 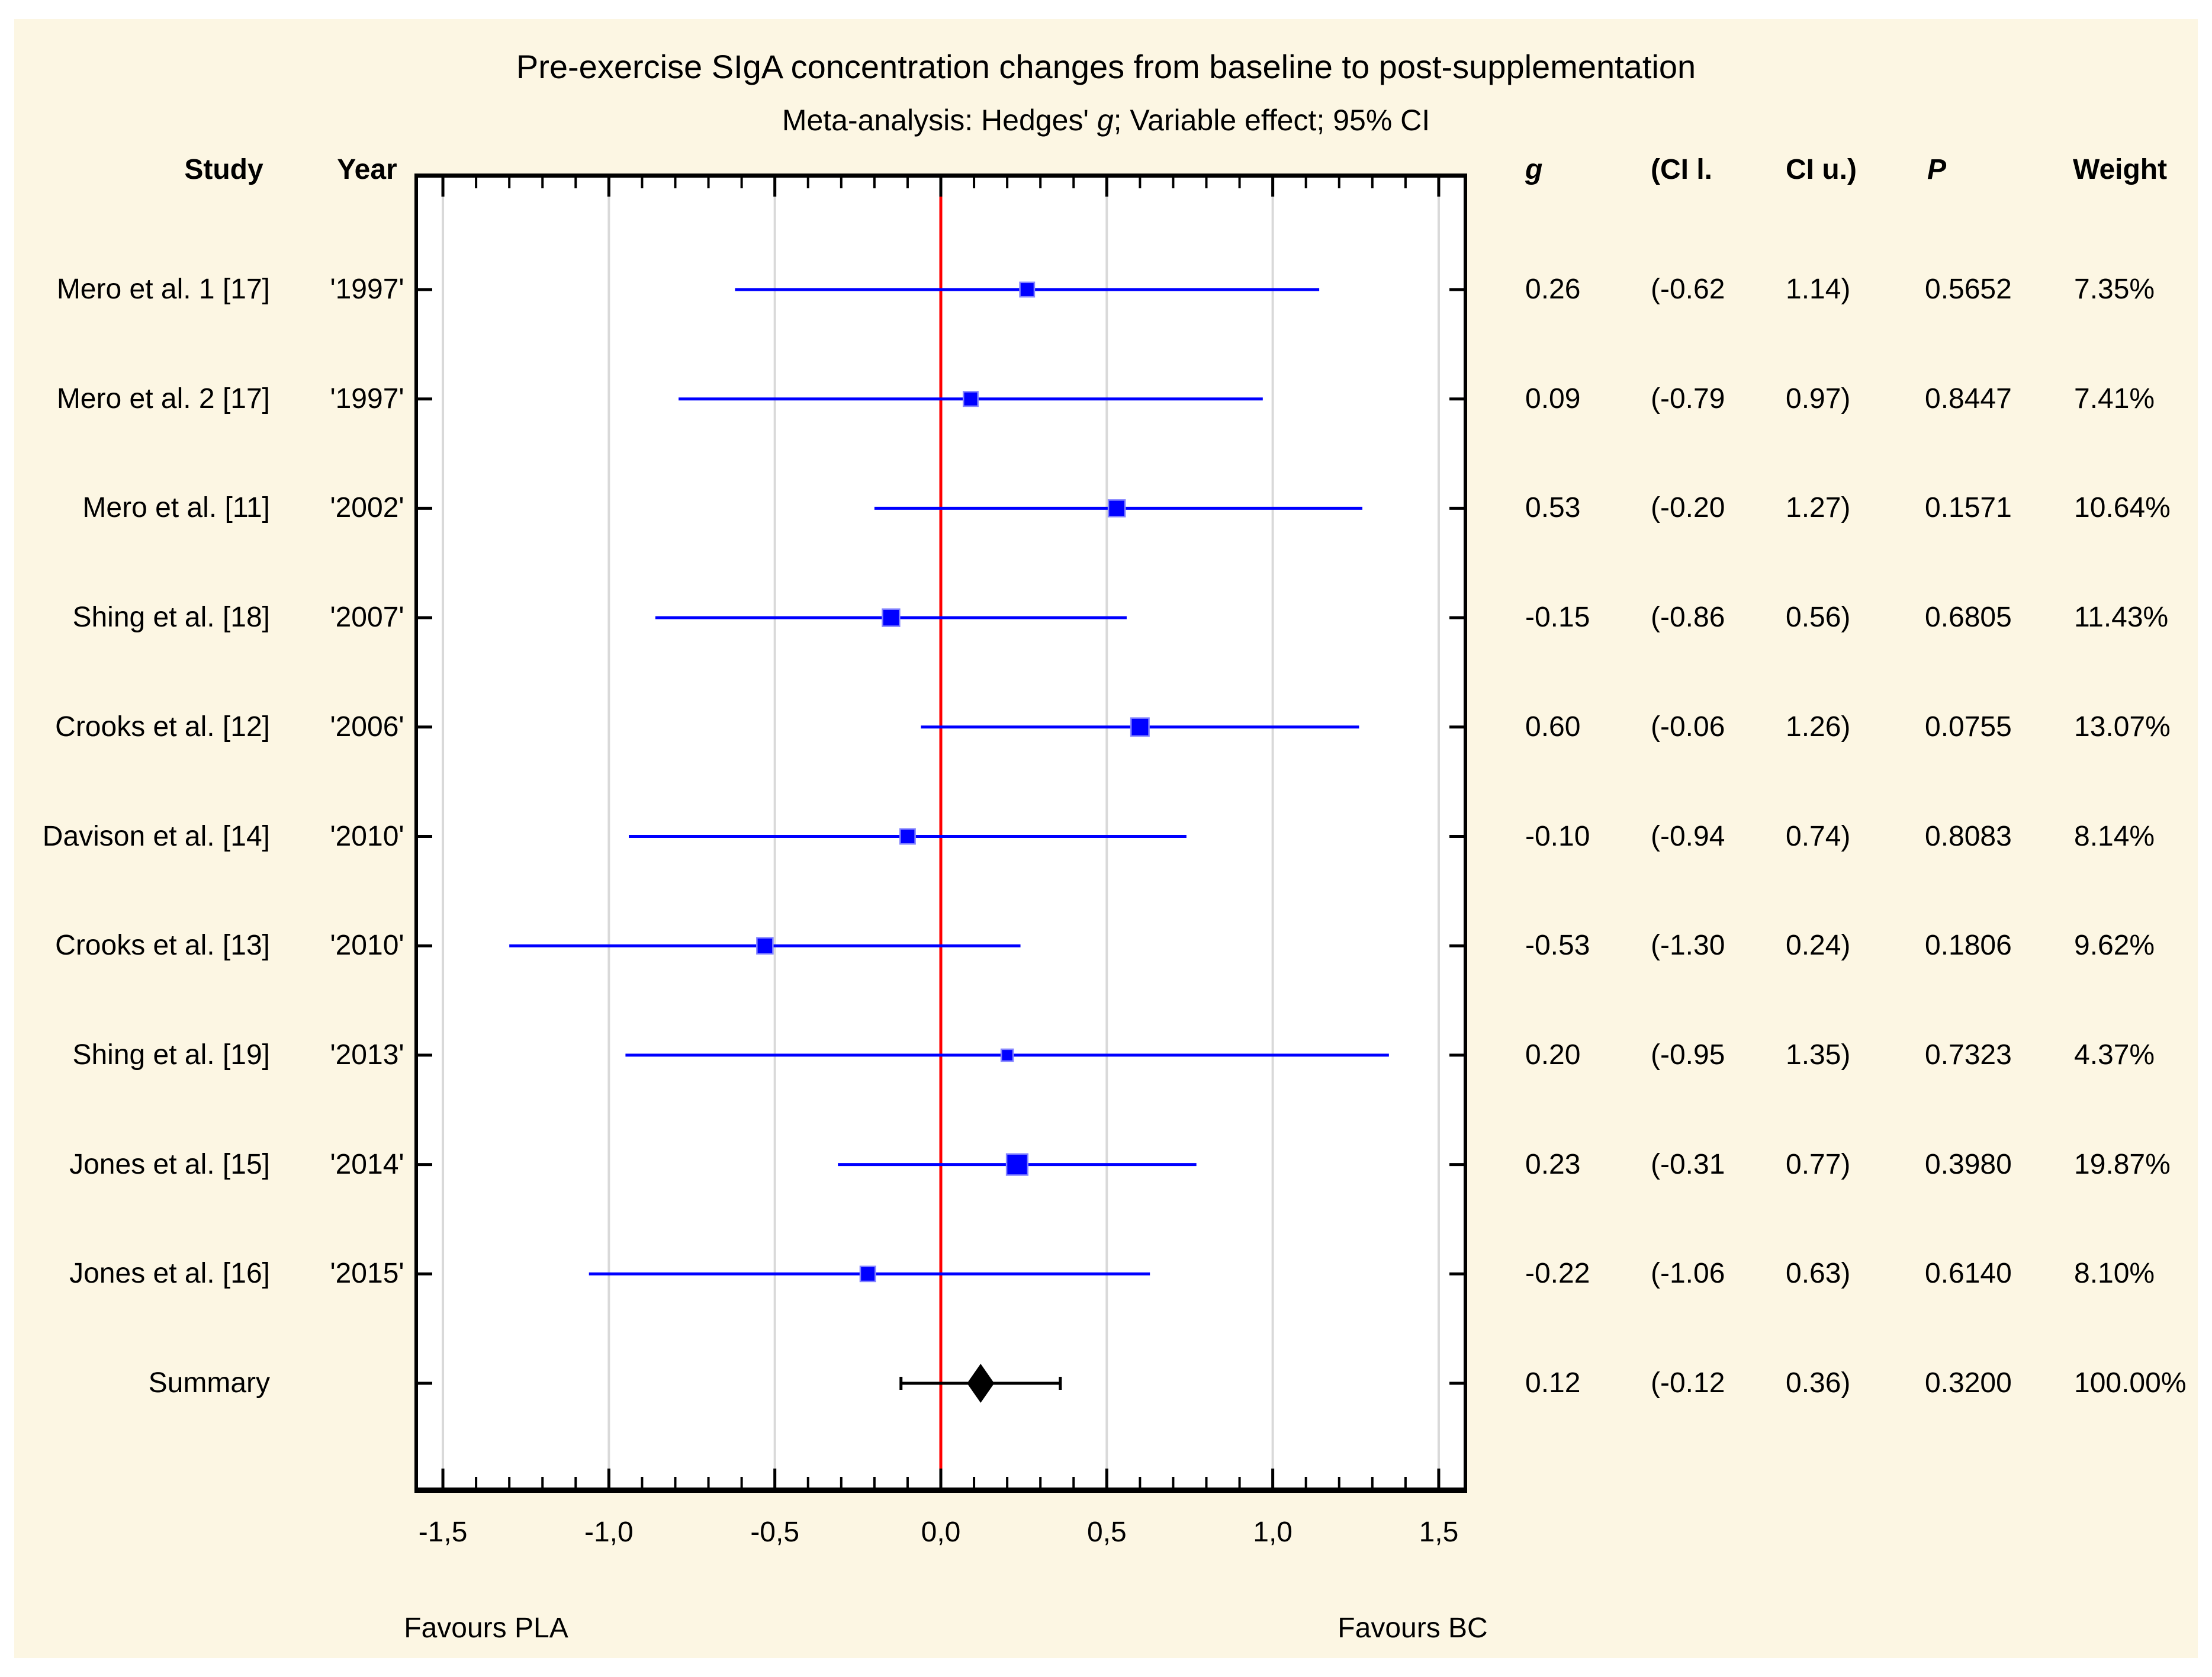 I want to click on ci-lower-value: (-0.62, so click(x=1688, y=289).